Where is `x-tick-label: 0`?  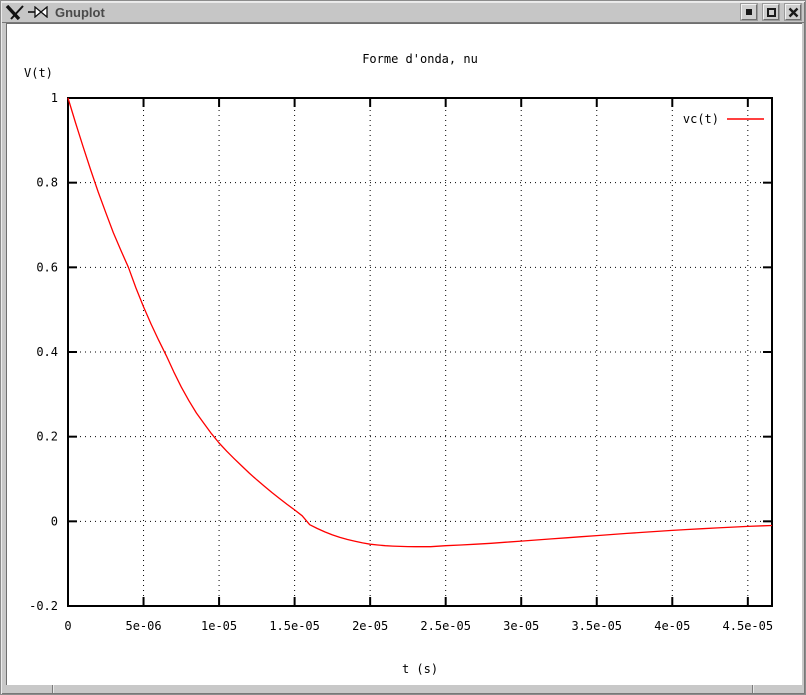 x-tick-label: 0 is located at coordinates (67, 626).